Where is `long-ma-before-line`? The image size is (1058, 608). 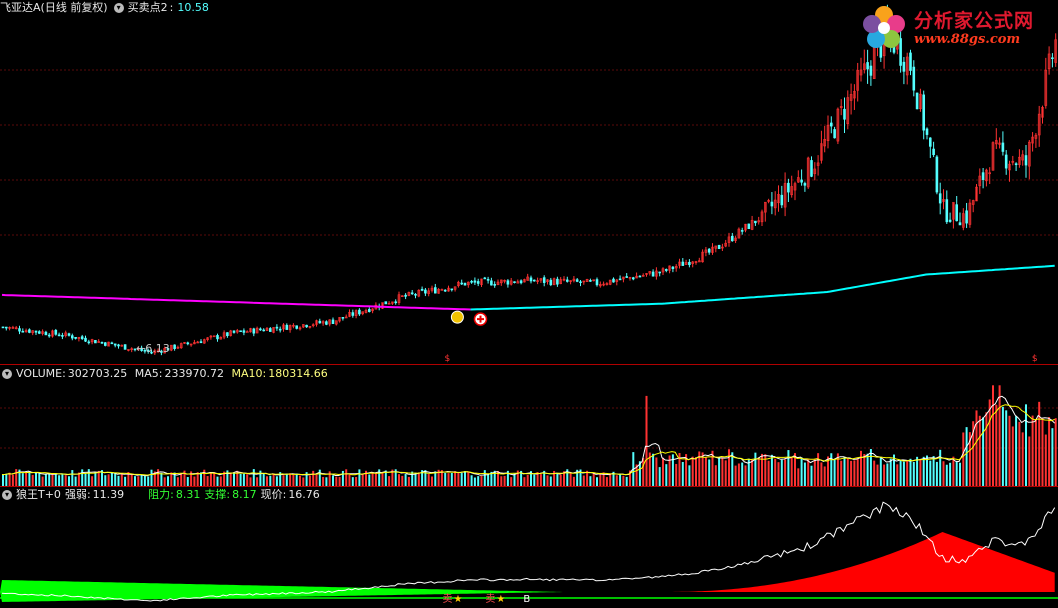 long-ma-before-line is located at coordinates (236, 302).